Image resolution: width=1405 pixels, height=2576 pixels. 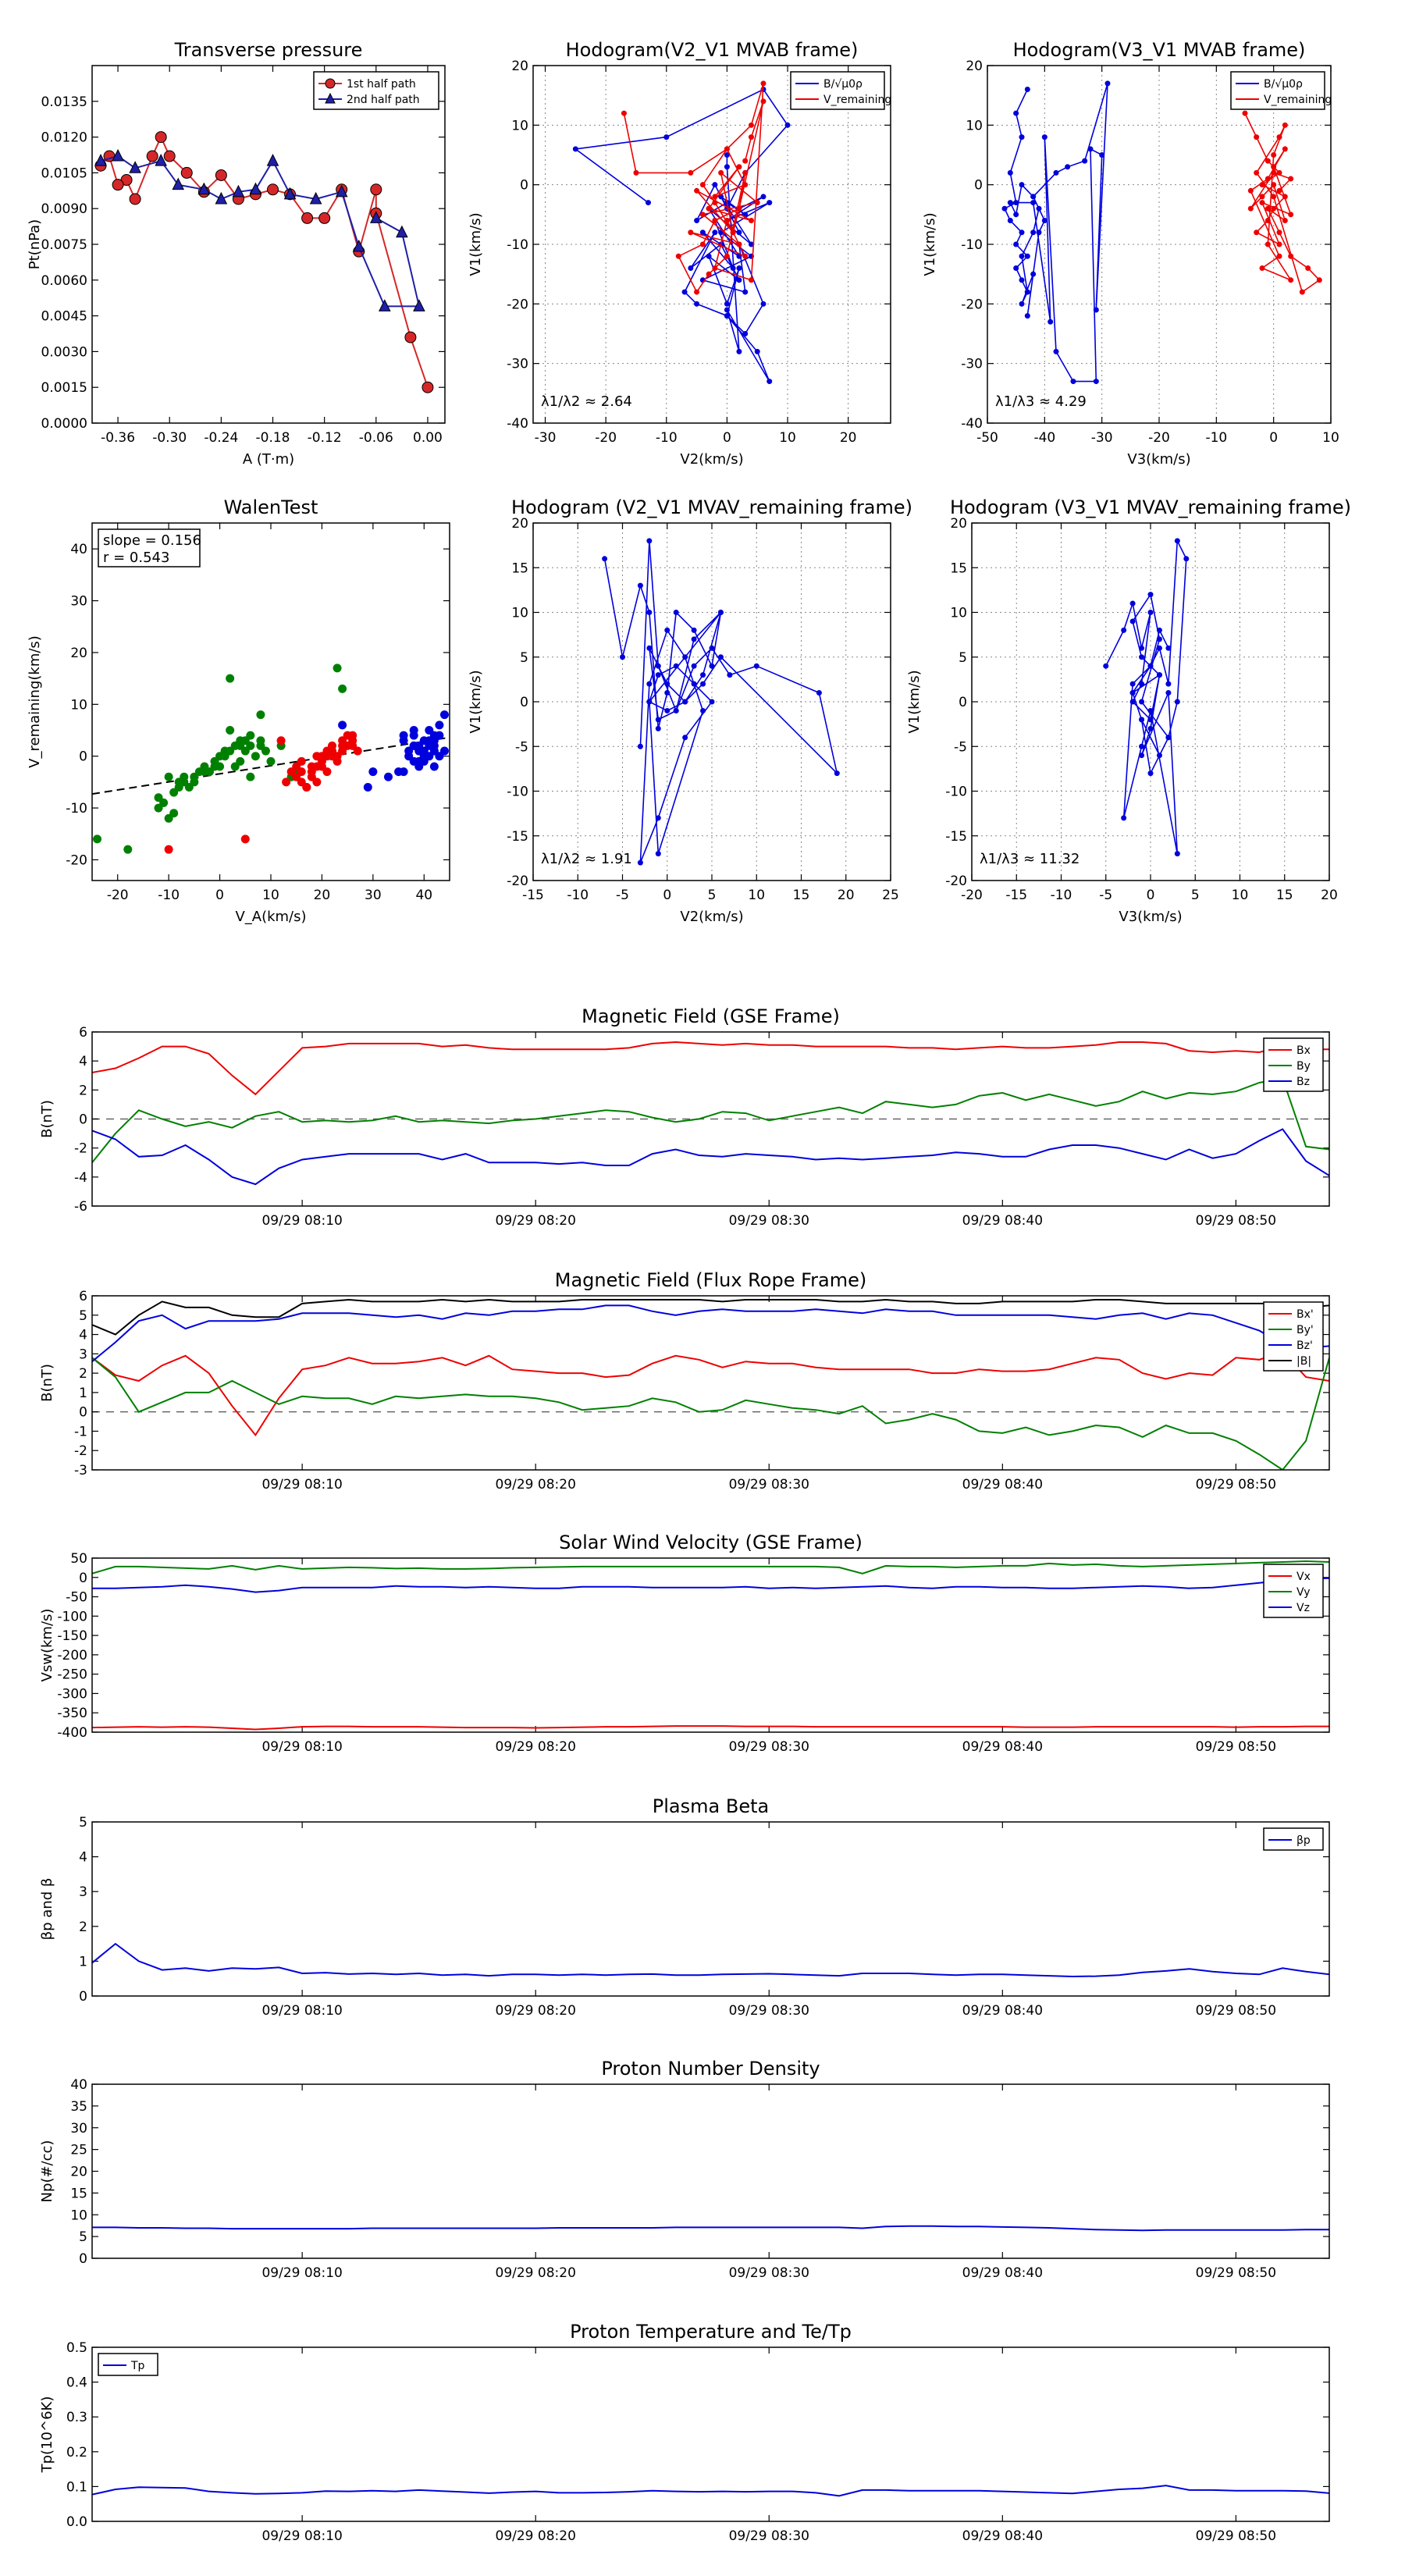 I want to click on x-tick-label: 09/29 08:20, so click(x=536, y=2273).